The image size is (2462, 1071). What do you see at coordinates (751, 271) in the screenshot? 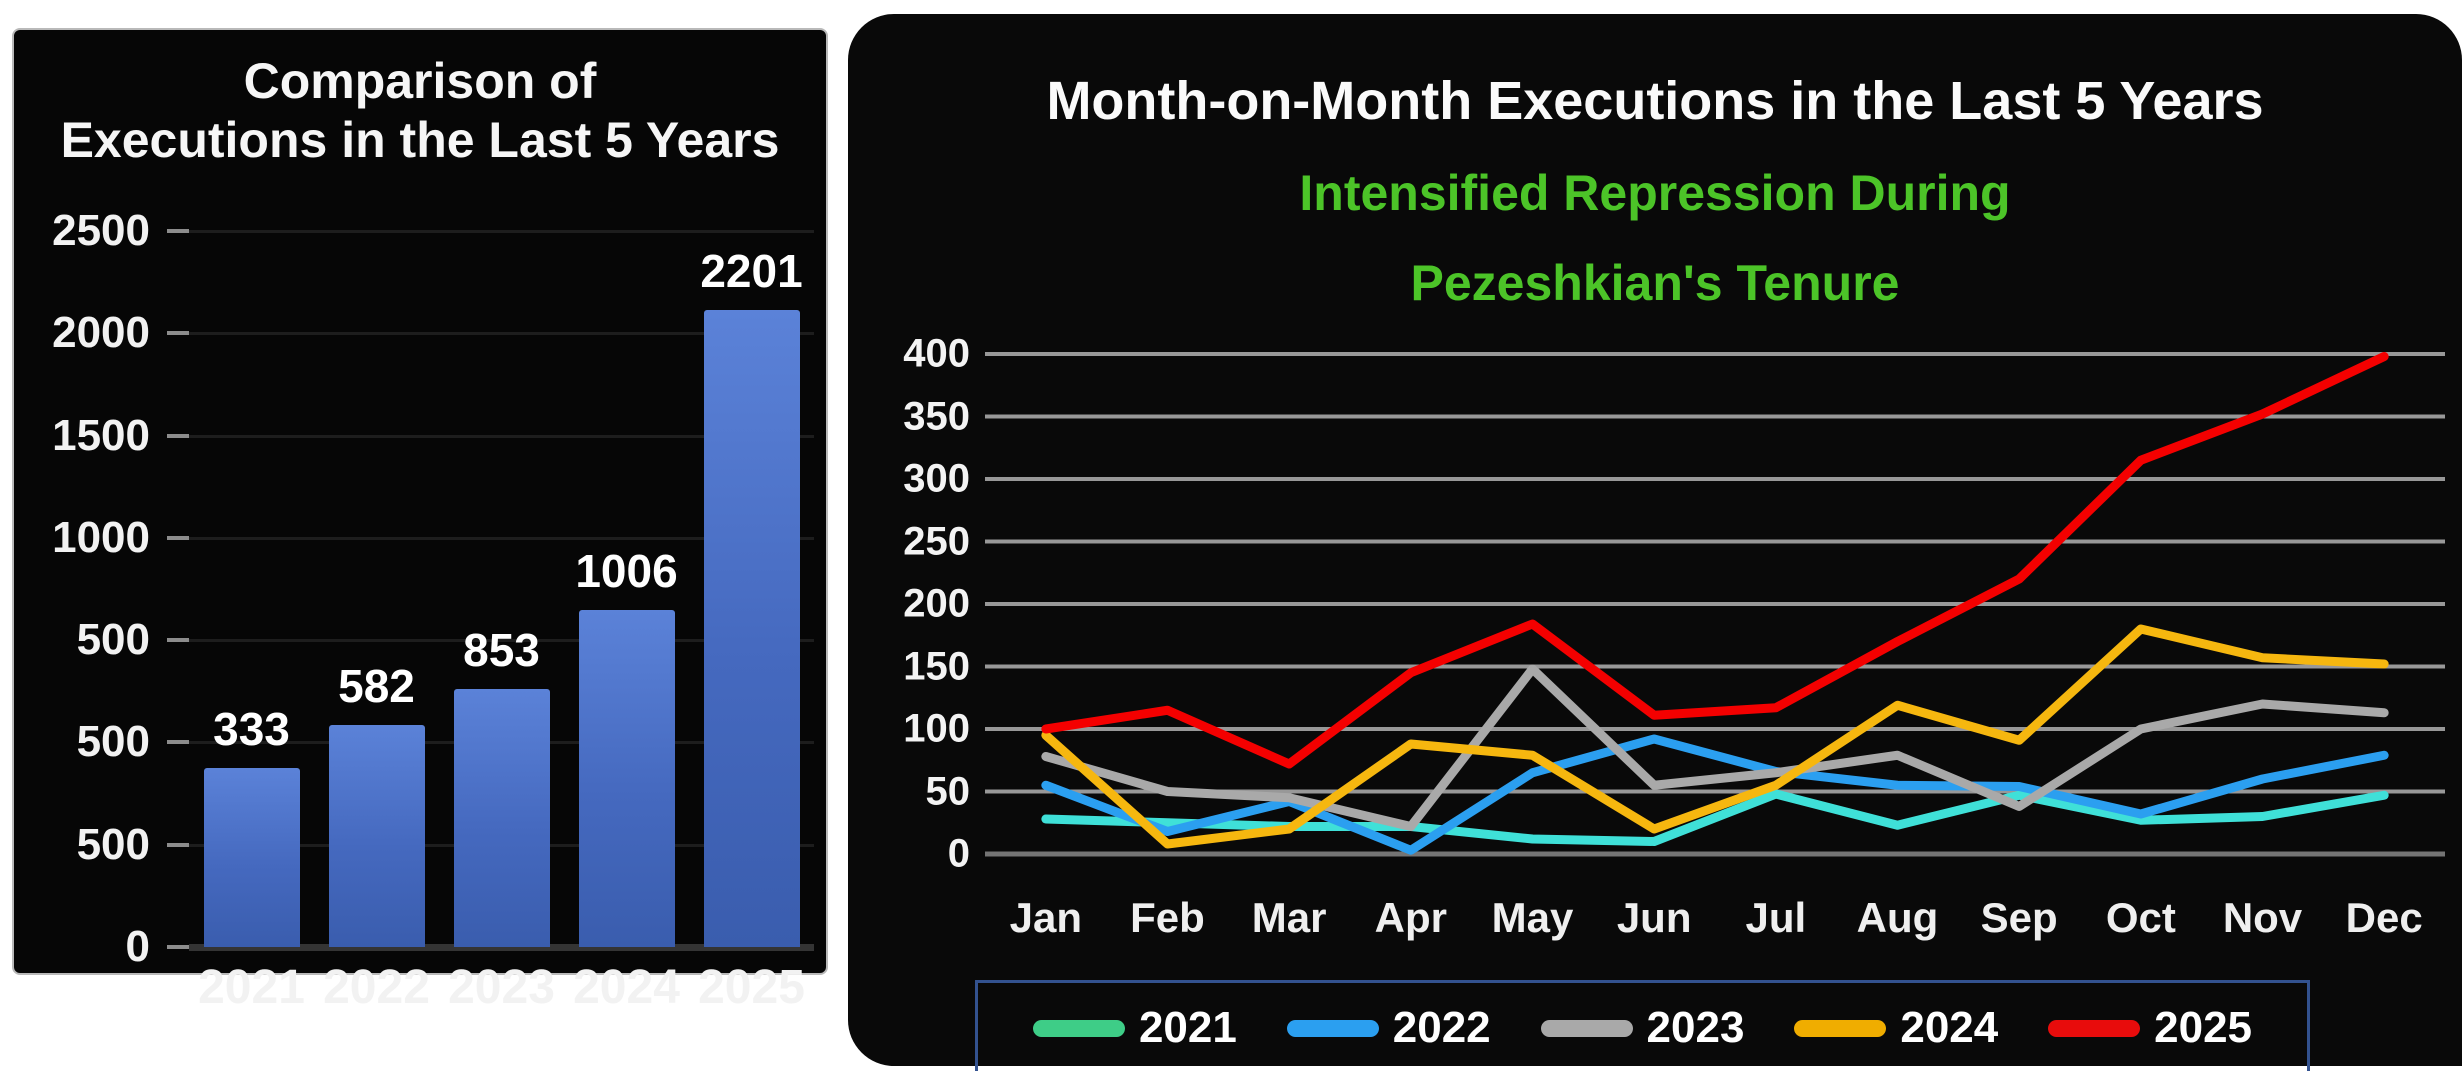
I see `bar-value-label: 2201` at bounding box center [751, 271].